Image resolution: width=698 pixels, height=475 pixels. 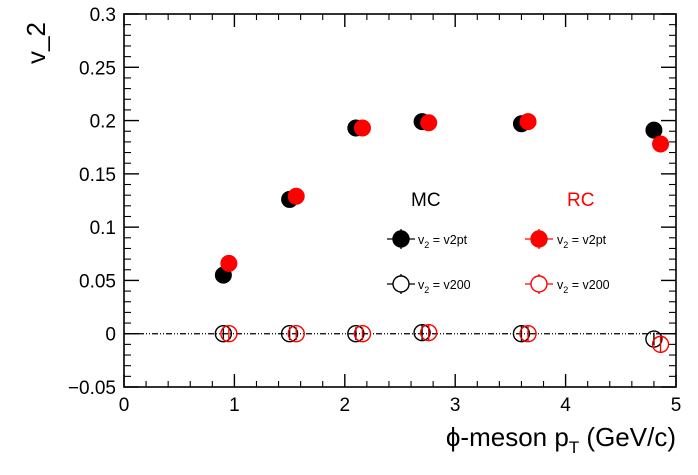 What do you see at coordinates (234, 405) in the screenshot?
I see `x-tick-label: 1` at bounding box center [234, 405].